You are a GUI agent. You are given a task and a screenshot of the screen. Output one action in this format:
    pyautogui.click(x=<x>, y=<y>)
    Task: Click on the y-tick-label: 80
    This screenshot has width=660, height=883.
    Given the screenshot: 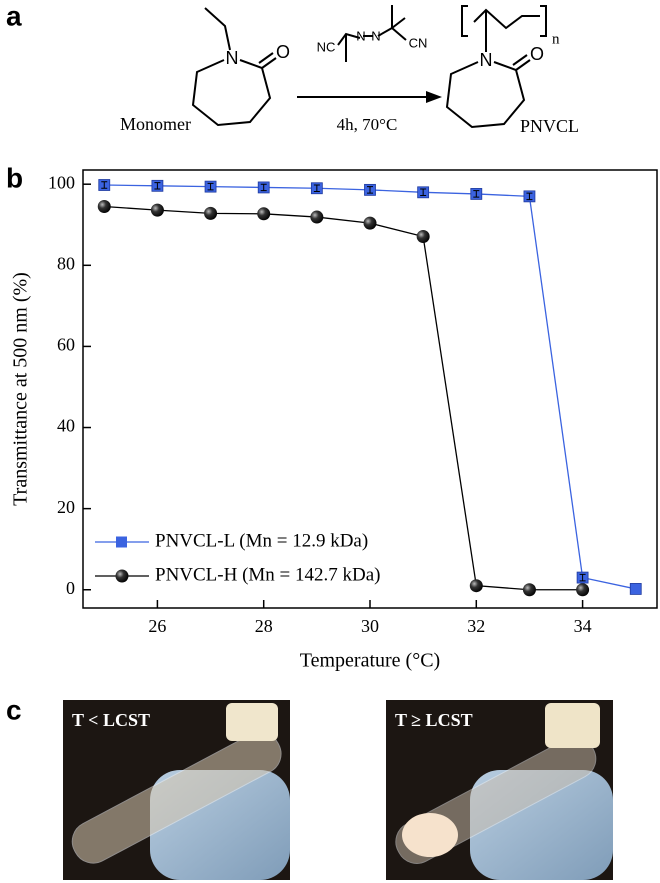 What is the action you would take?
    pyautogui.click(x=66, y=263)
    